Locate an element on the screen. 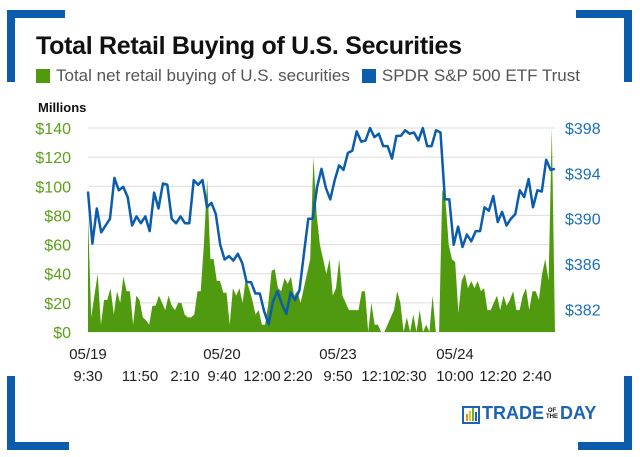  legend-swatch-retail is located at coordinates (43, 76).